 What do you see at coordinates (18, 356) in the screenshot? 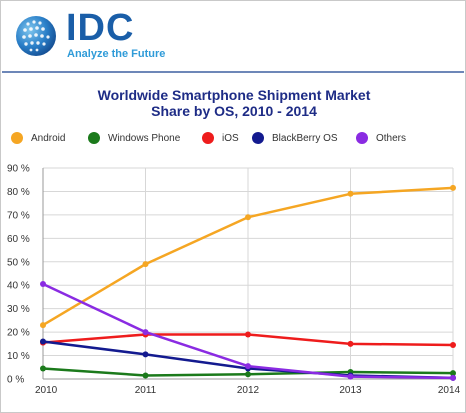
I see `y-tick-label: 10 %` at bounding box center [18, 356].